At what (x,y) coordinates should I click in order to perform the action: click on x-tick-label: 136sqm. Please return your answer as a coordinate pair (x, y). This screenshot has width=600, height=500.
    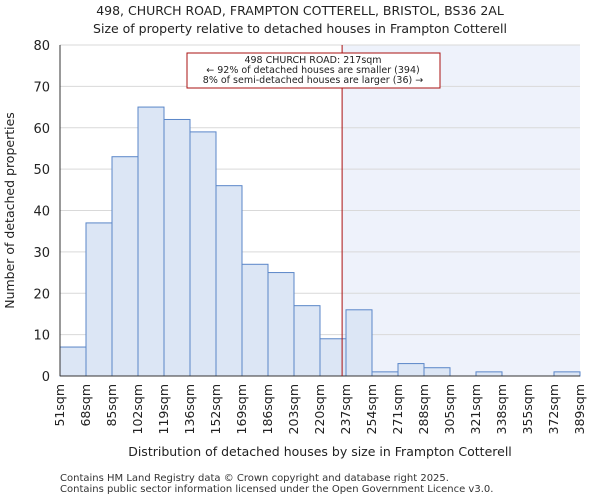
    Looking at the image, I should click on (189, 409).